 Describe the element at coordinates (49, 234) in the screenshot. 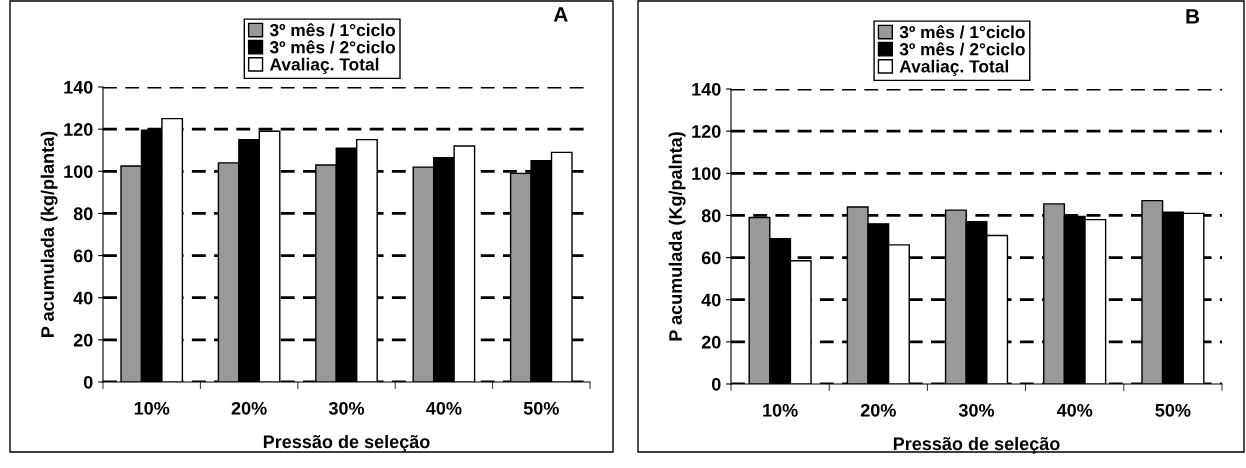

I see `y-axis-title: P acumulada (kg/planta)` at that location.